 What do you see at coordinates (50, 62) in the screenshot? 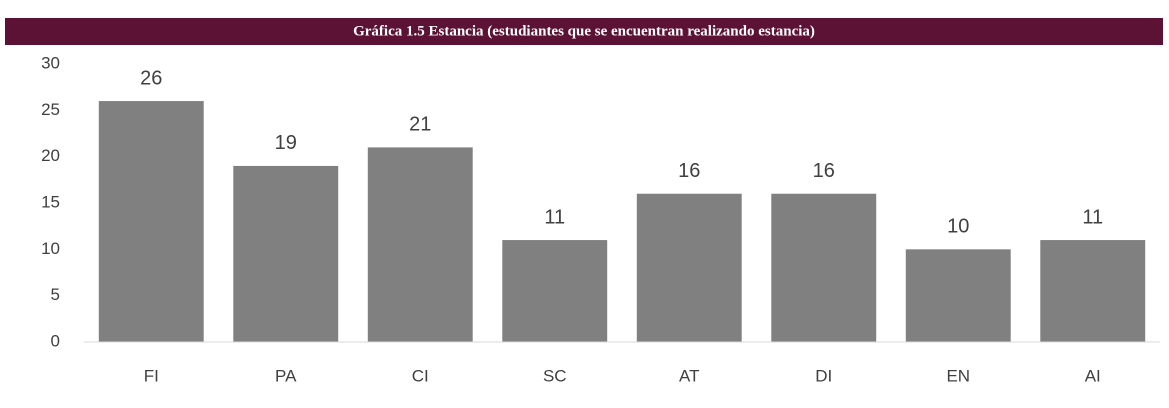
I see `y-tick-label: 30` at bounding box center [50, 62].